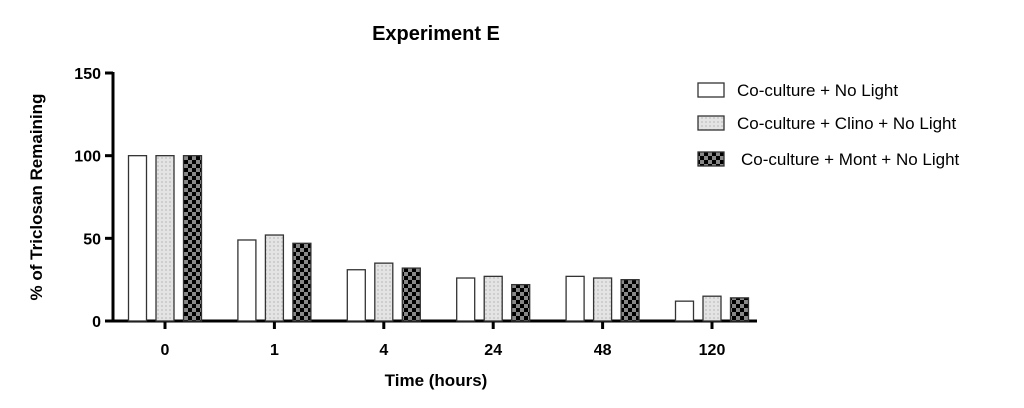 The height and width of the screenshot is (408, 1024). Describe the element at coordinates (493, 350) in the screenshot. I see `x-tick-label: 24` at that location.